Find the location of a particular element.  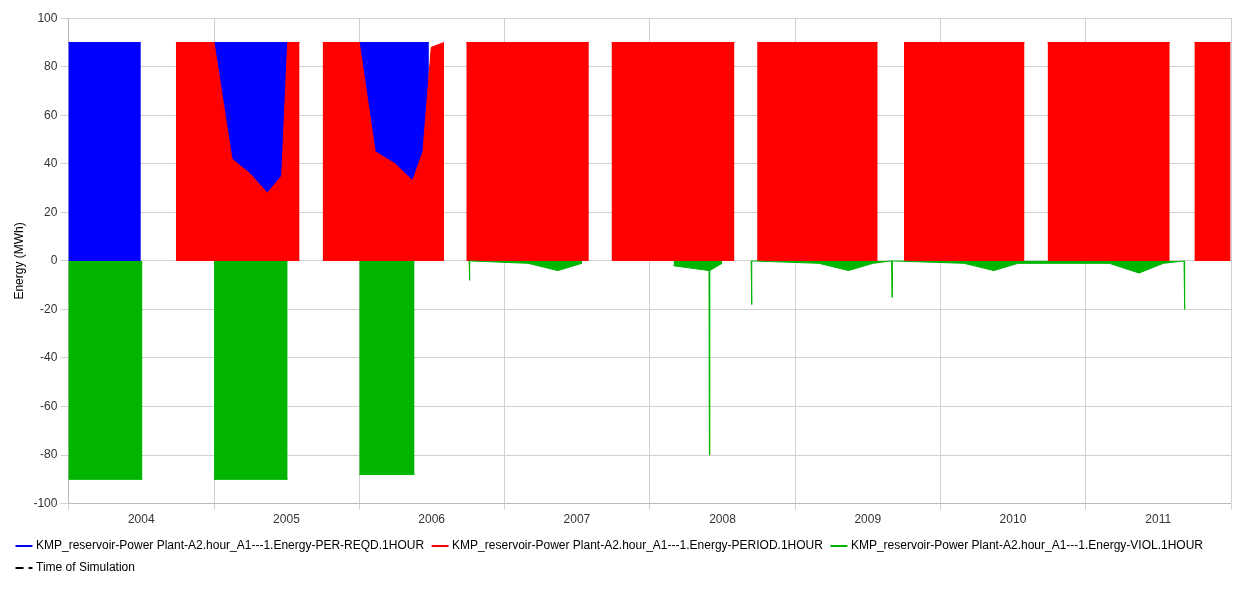

y-tick-label: 20 is located at coordinates (51, 211).